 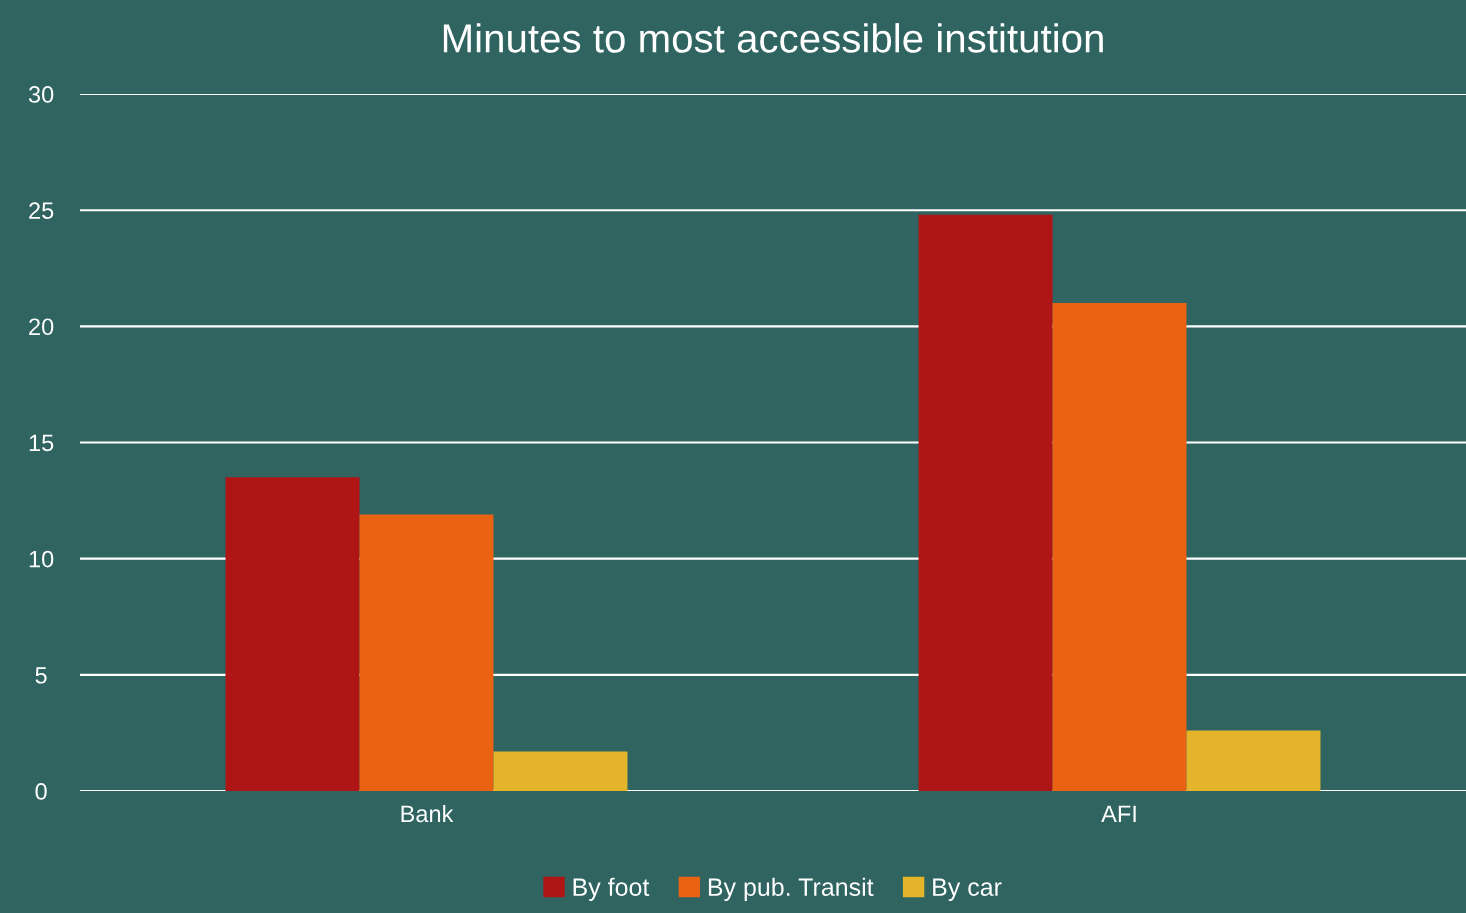 I want to click on y-tick-label: 0, so click(x=41, y=791).